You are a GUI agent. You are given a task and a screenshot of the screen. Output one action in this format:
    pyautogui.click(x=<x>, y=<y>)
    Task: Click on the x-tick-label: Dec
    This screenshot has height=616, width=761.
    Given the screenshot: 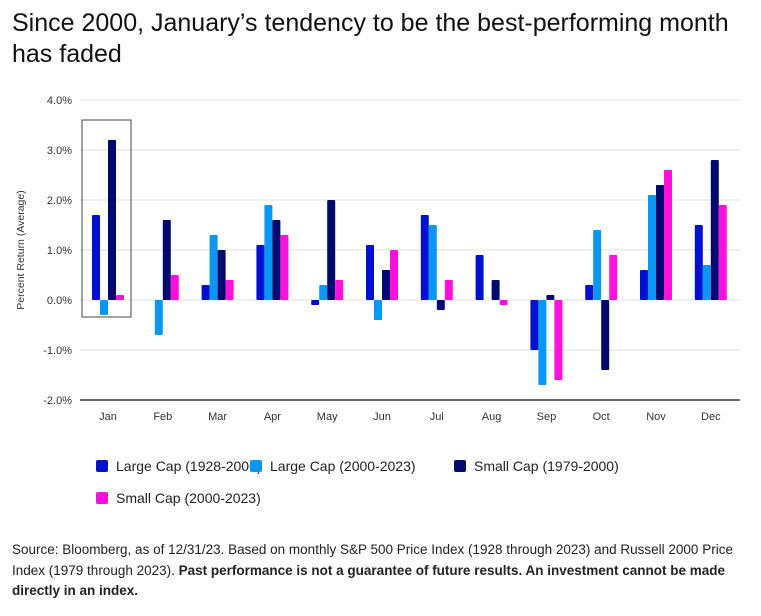 What is the action you would take?
    pyautogui.click(x=711, y=417)
    